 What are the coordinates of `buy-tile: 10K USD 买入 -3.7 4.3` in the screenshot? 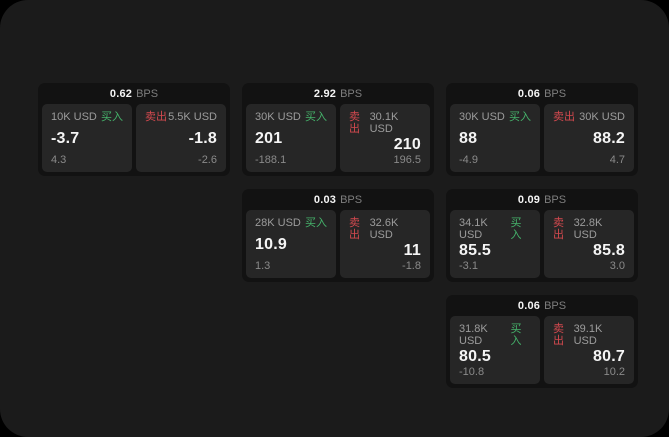 It's located at (87, 138).